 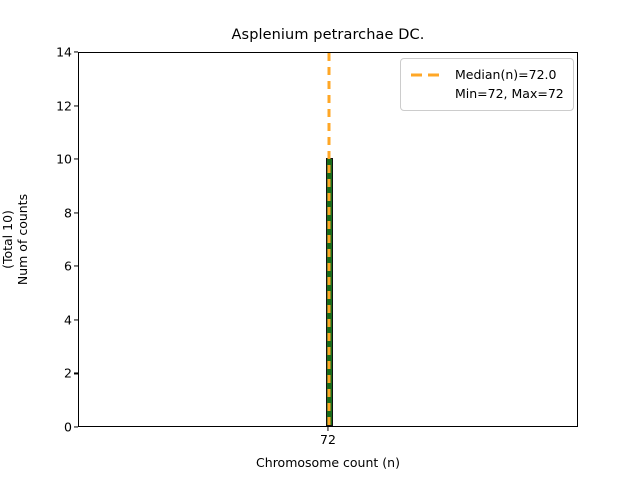 I want to click on x-axis-label: Chromosome count (n), so click(x=328, y=462).